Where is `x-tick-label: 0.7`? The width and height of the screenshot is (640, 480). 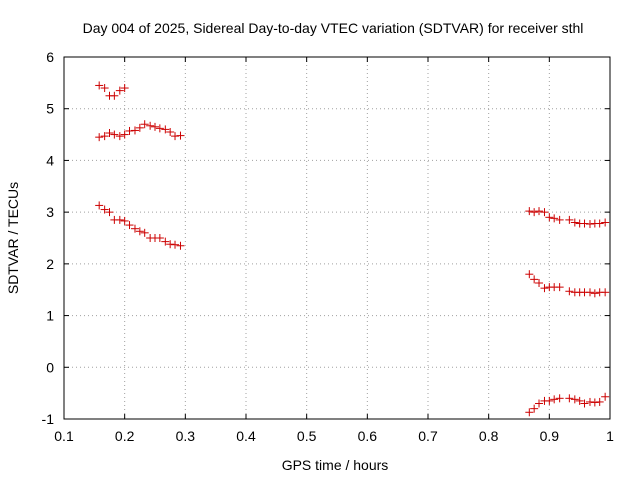
x-tick-label: 0.7 is located at coordinates (428, 436).